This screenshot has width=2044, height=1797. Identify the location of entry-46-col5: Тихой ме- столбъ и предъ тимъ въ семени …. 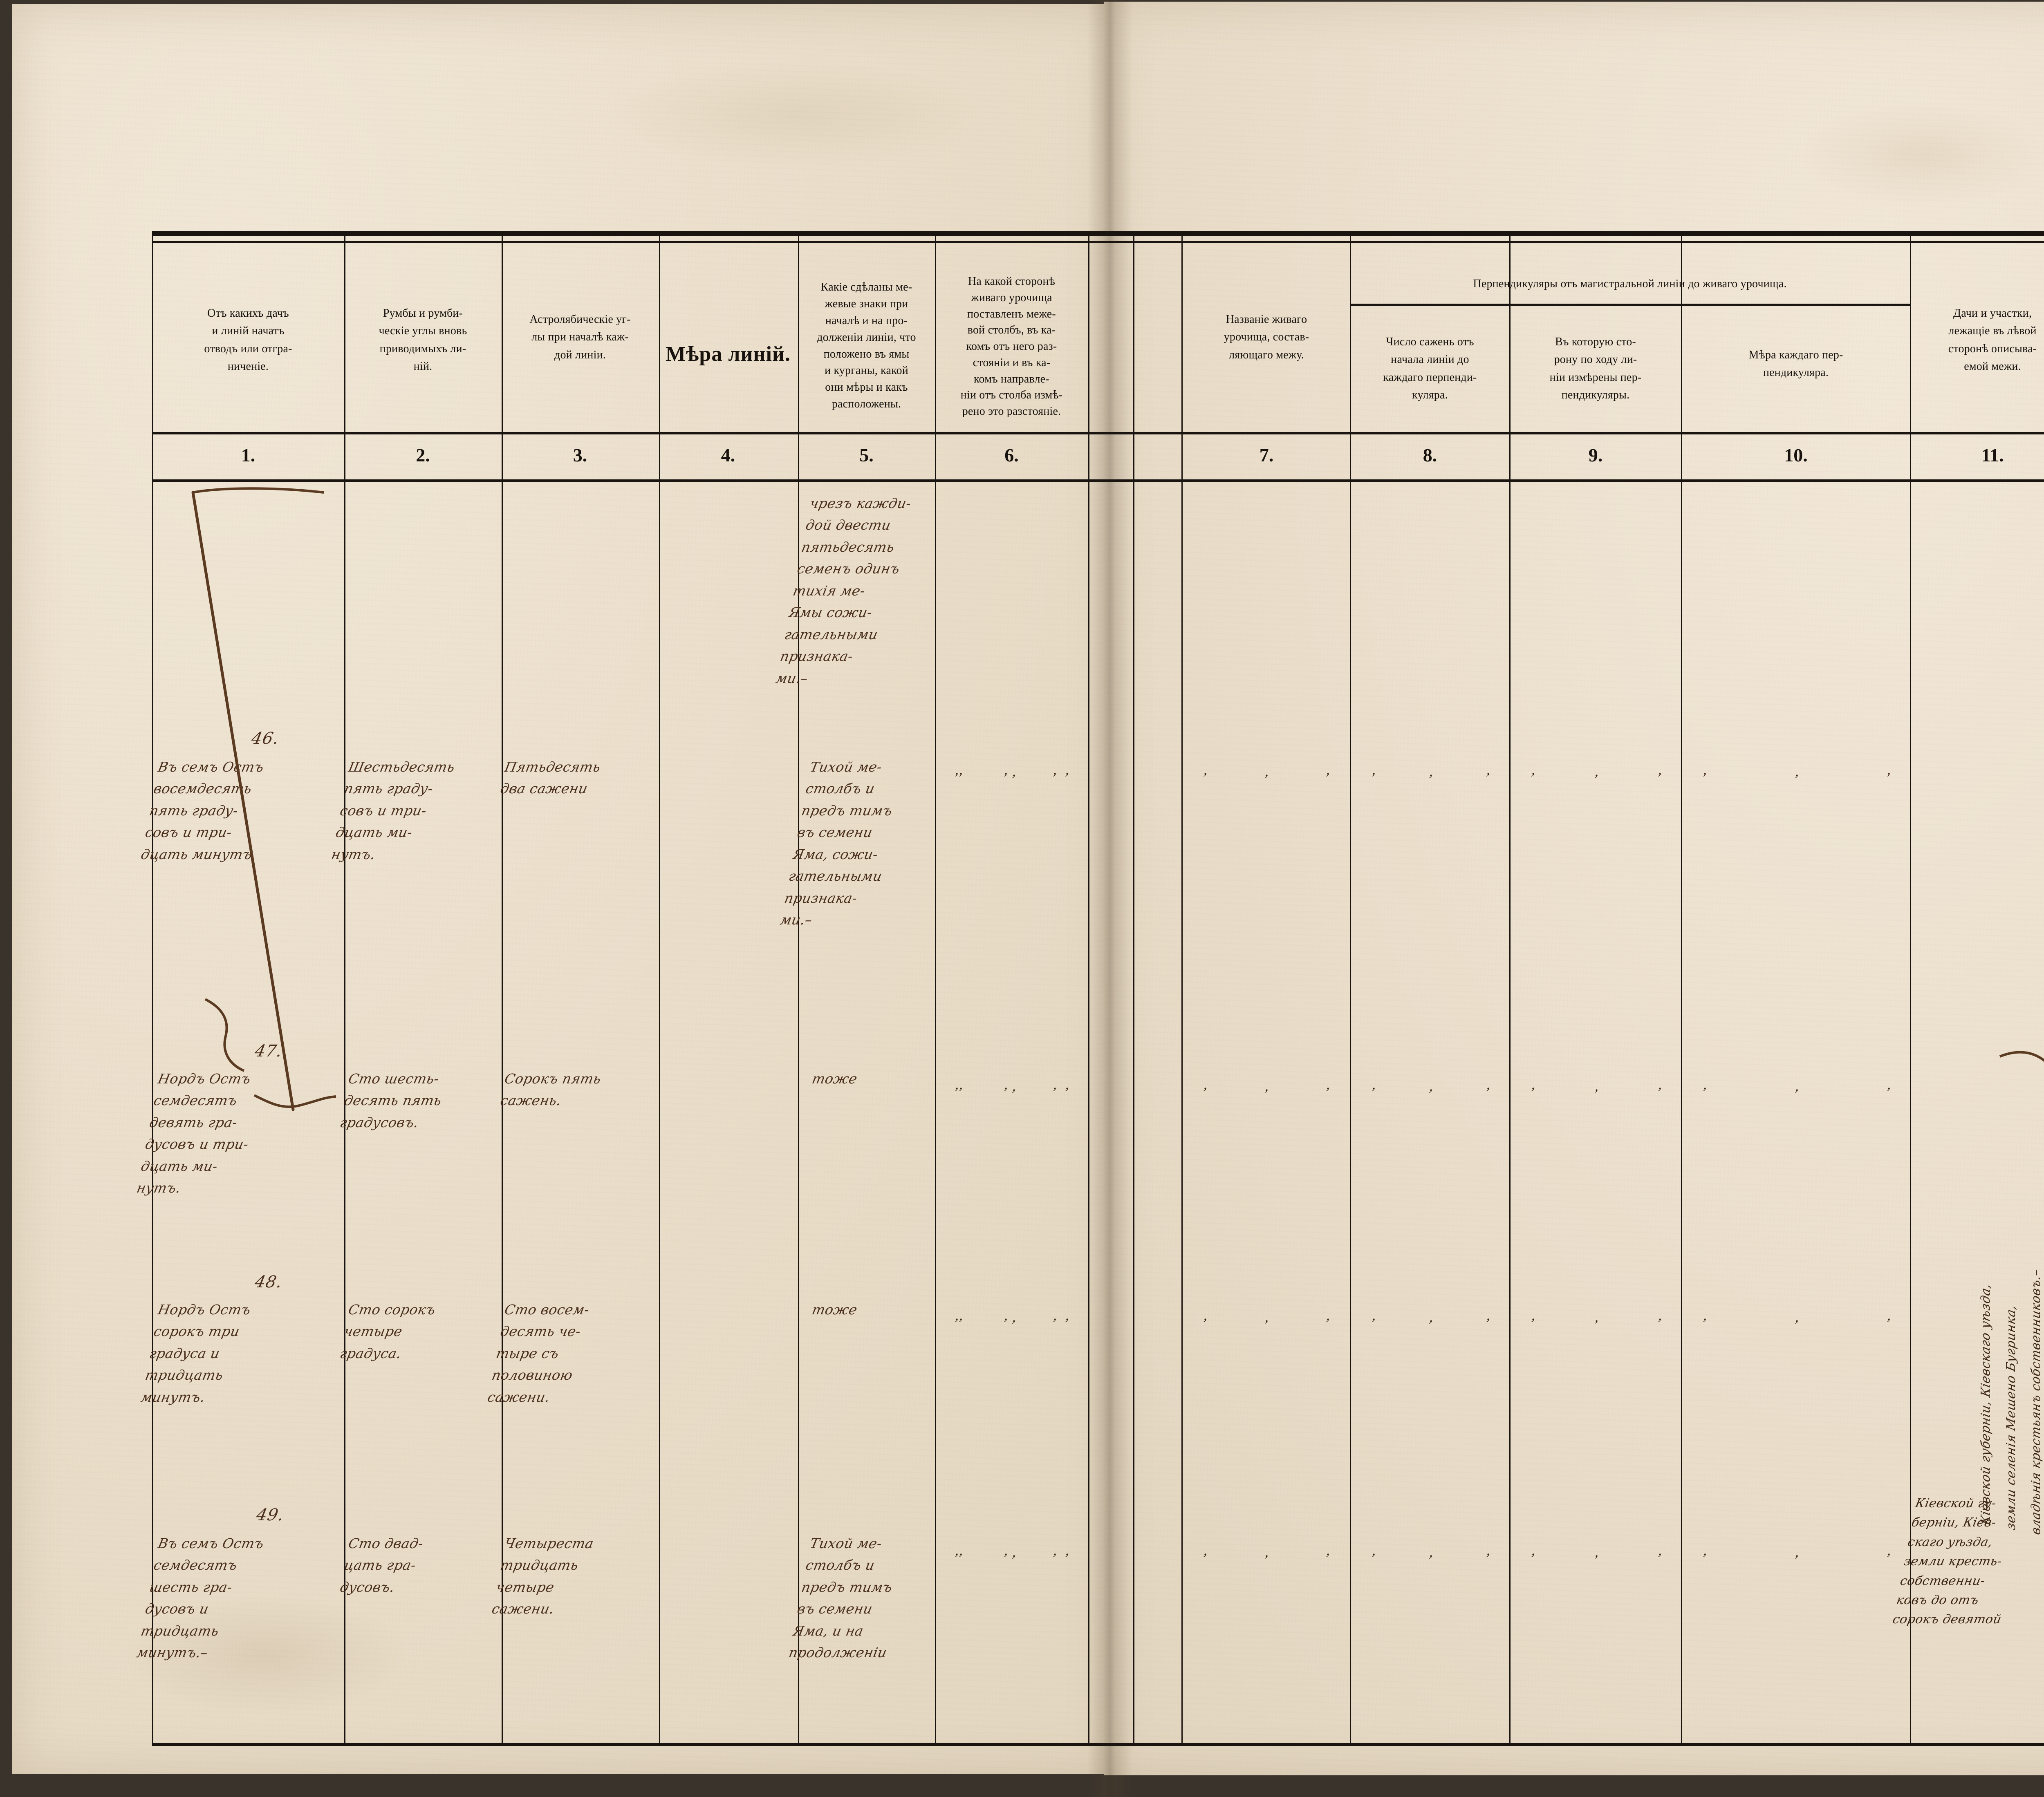
(837, 843).